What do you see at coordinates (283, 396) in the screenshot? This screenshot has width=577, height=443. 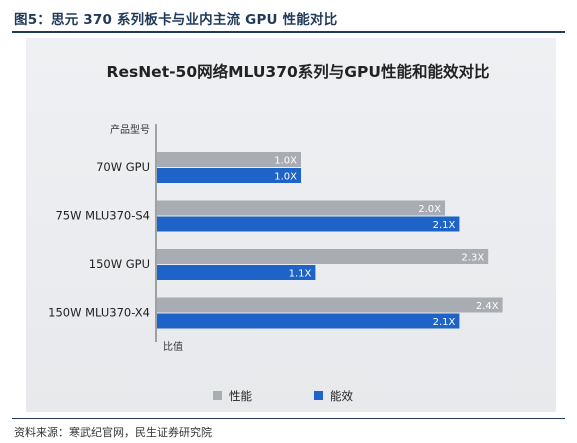 I see `legend: 性能 能效` at bounding box center [283, 396].